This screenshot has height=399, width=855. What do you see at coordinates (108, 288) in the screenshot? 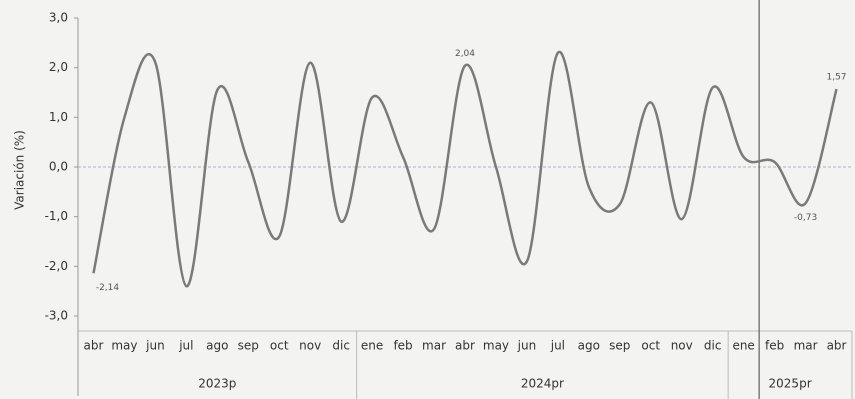
I see `data-label: -2,14` at bounding box center [108, 288].